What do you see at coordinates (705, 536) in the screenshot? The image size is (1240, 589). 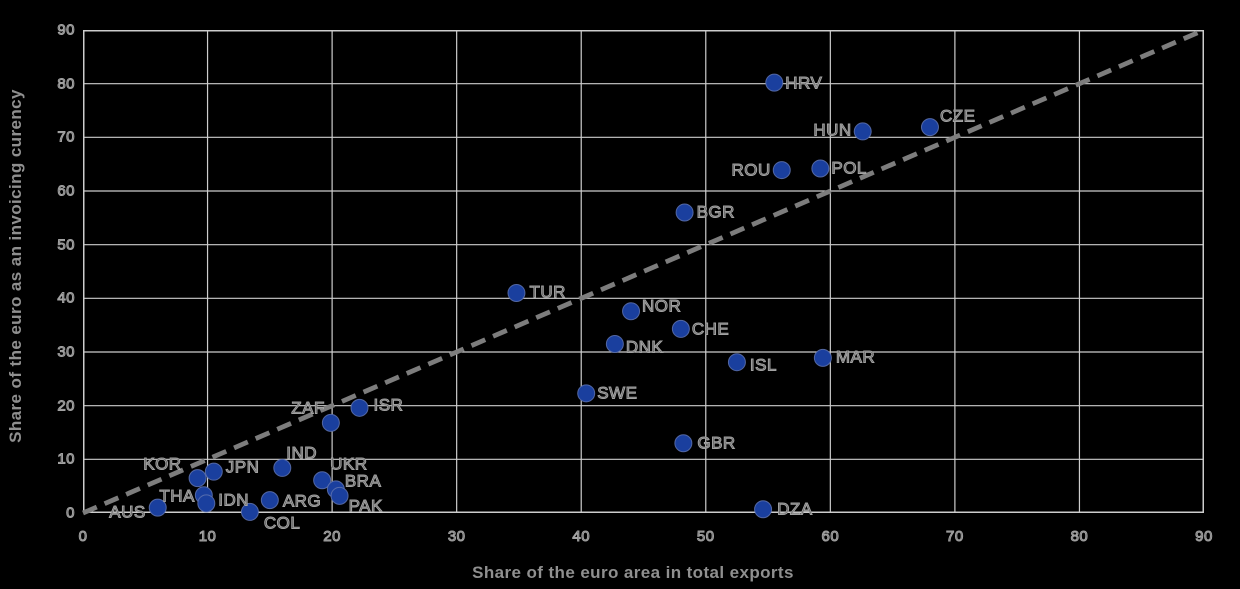 I see `x-tick-label: 50` at bounding box center [705, 536].